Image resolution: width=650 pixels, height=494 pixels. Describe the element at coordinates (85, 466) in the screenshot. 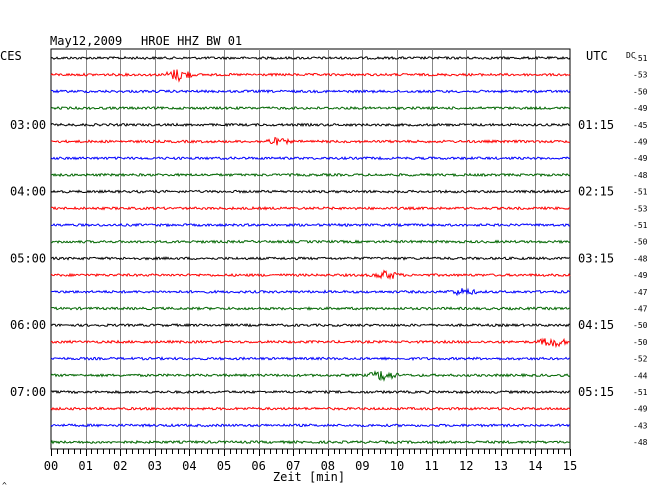

I see `x-tick-label: 01` at that location.